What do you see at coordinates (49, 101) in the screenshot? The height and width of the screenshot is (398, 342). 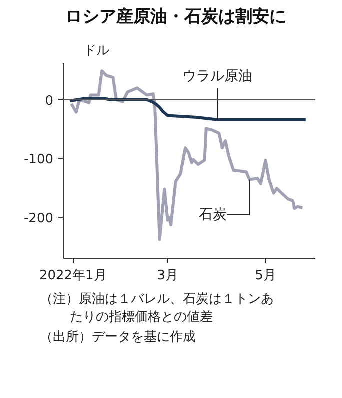 I see `y-tick-label: 0` at bounding box center [49, 101].